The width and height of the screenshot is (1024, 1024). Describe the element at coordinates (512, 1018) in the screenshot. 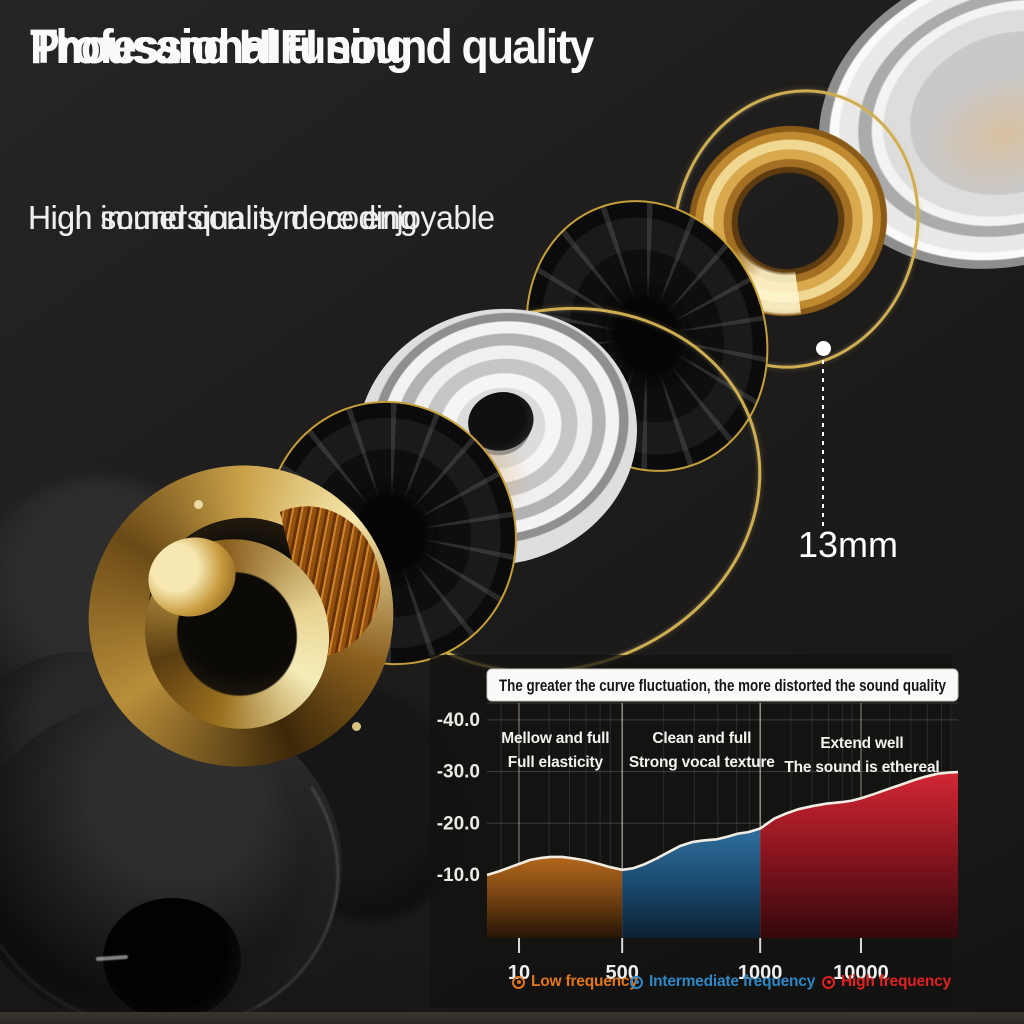

I see `bottom-band` at that location.